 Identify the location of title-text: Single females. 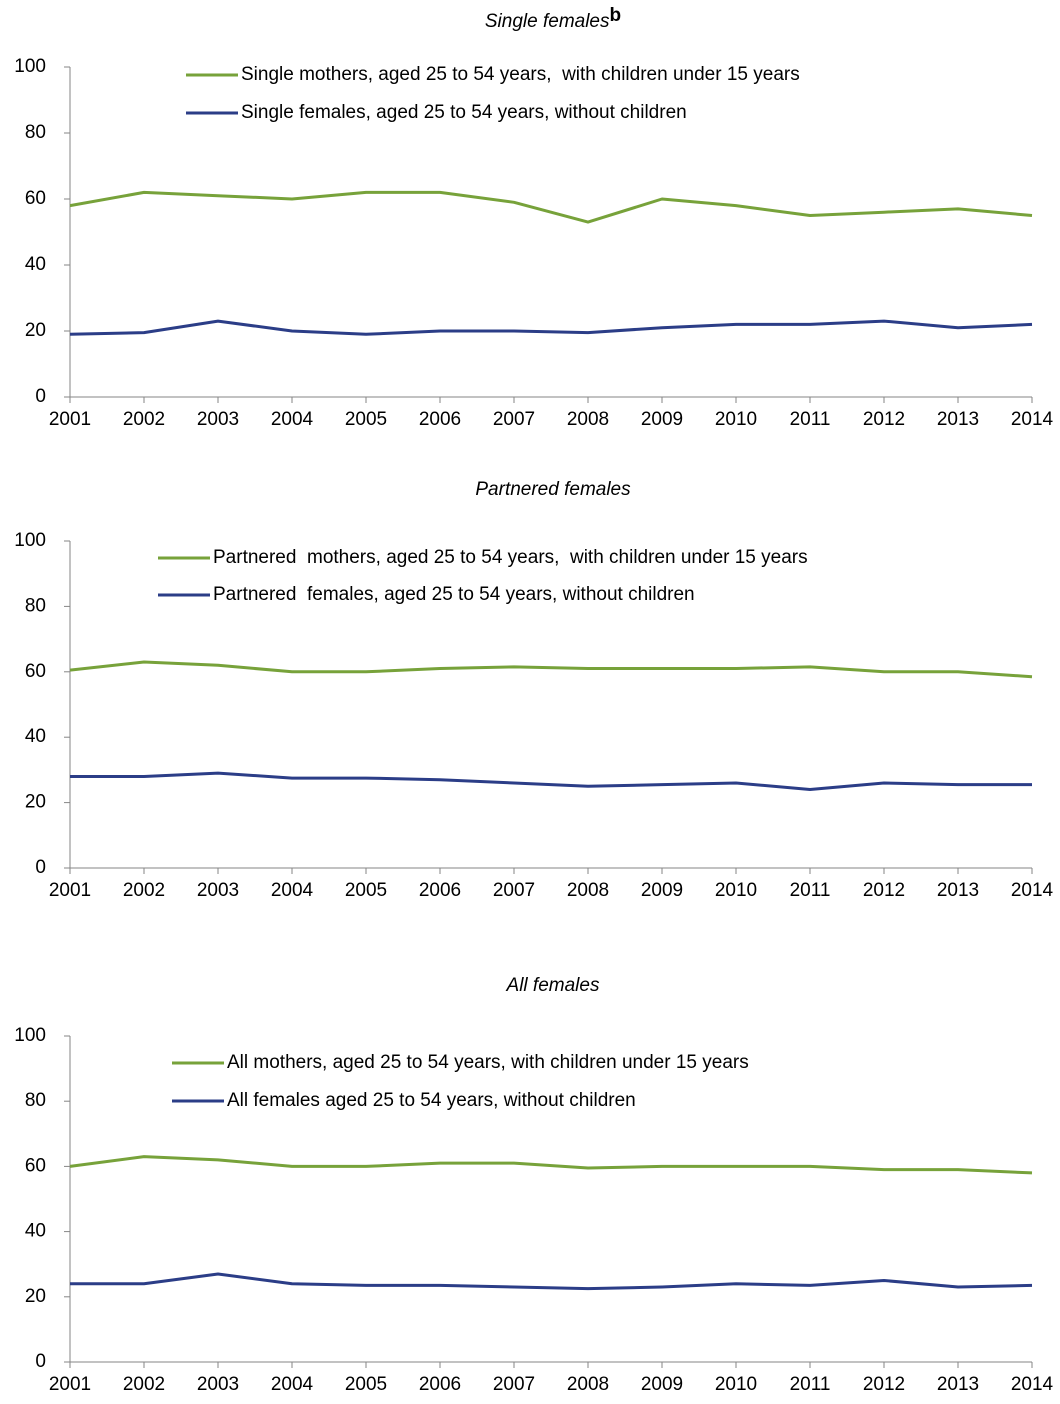
(547, 21).